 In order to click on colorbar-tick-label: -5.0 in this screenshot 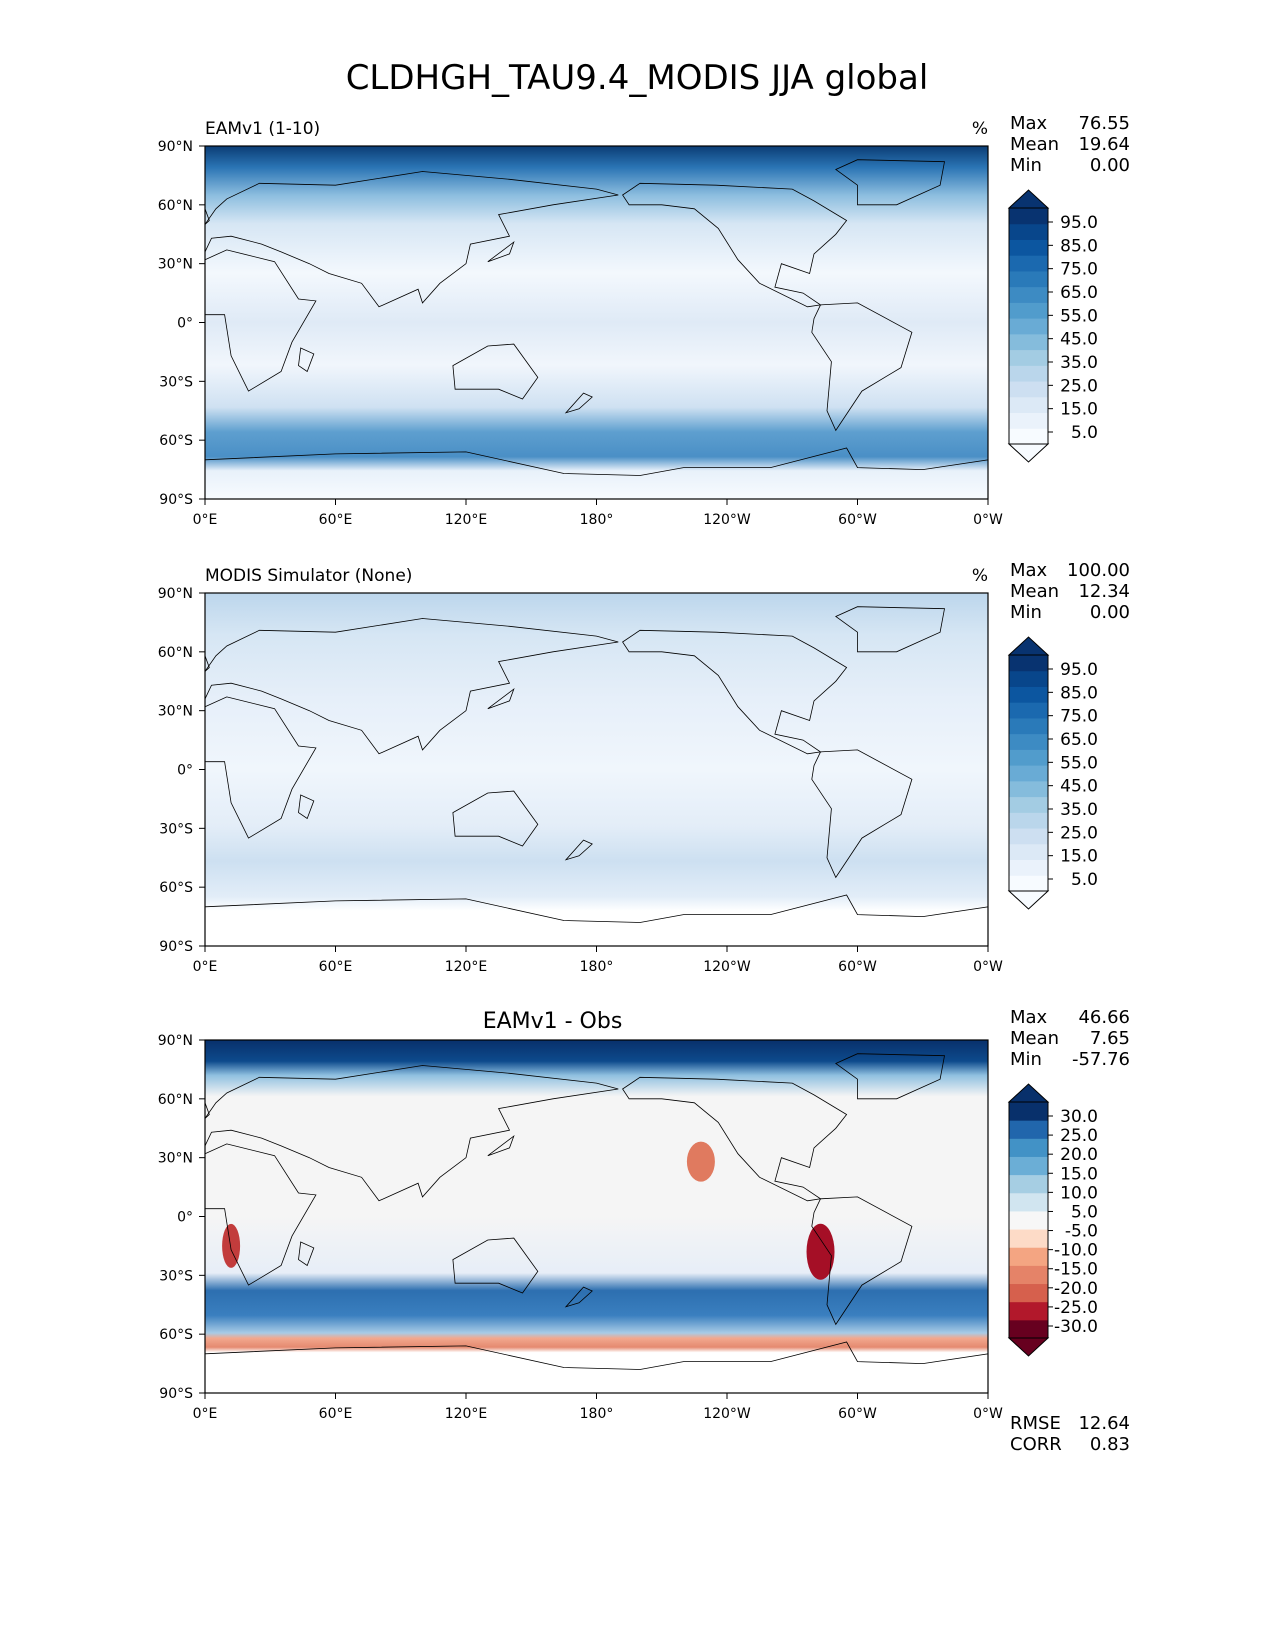, I will do `click(1081, 1232)`.